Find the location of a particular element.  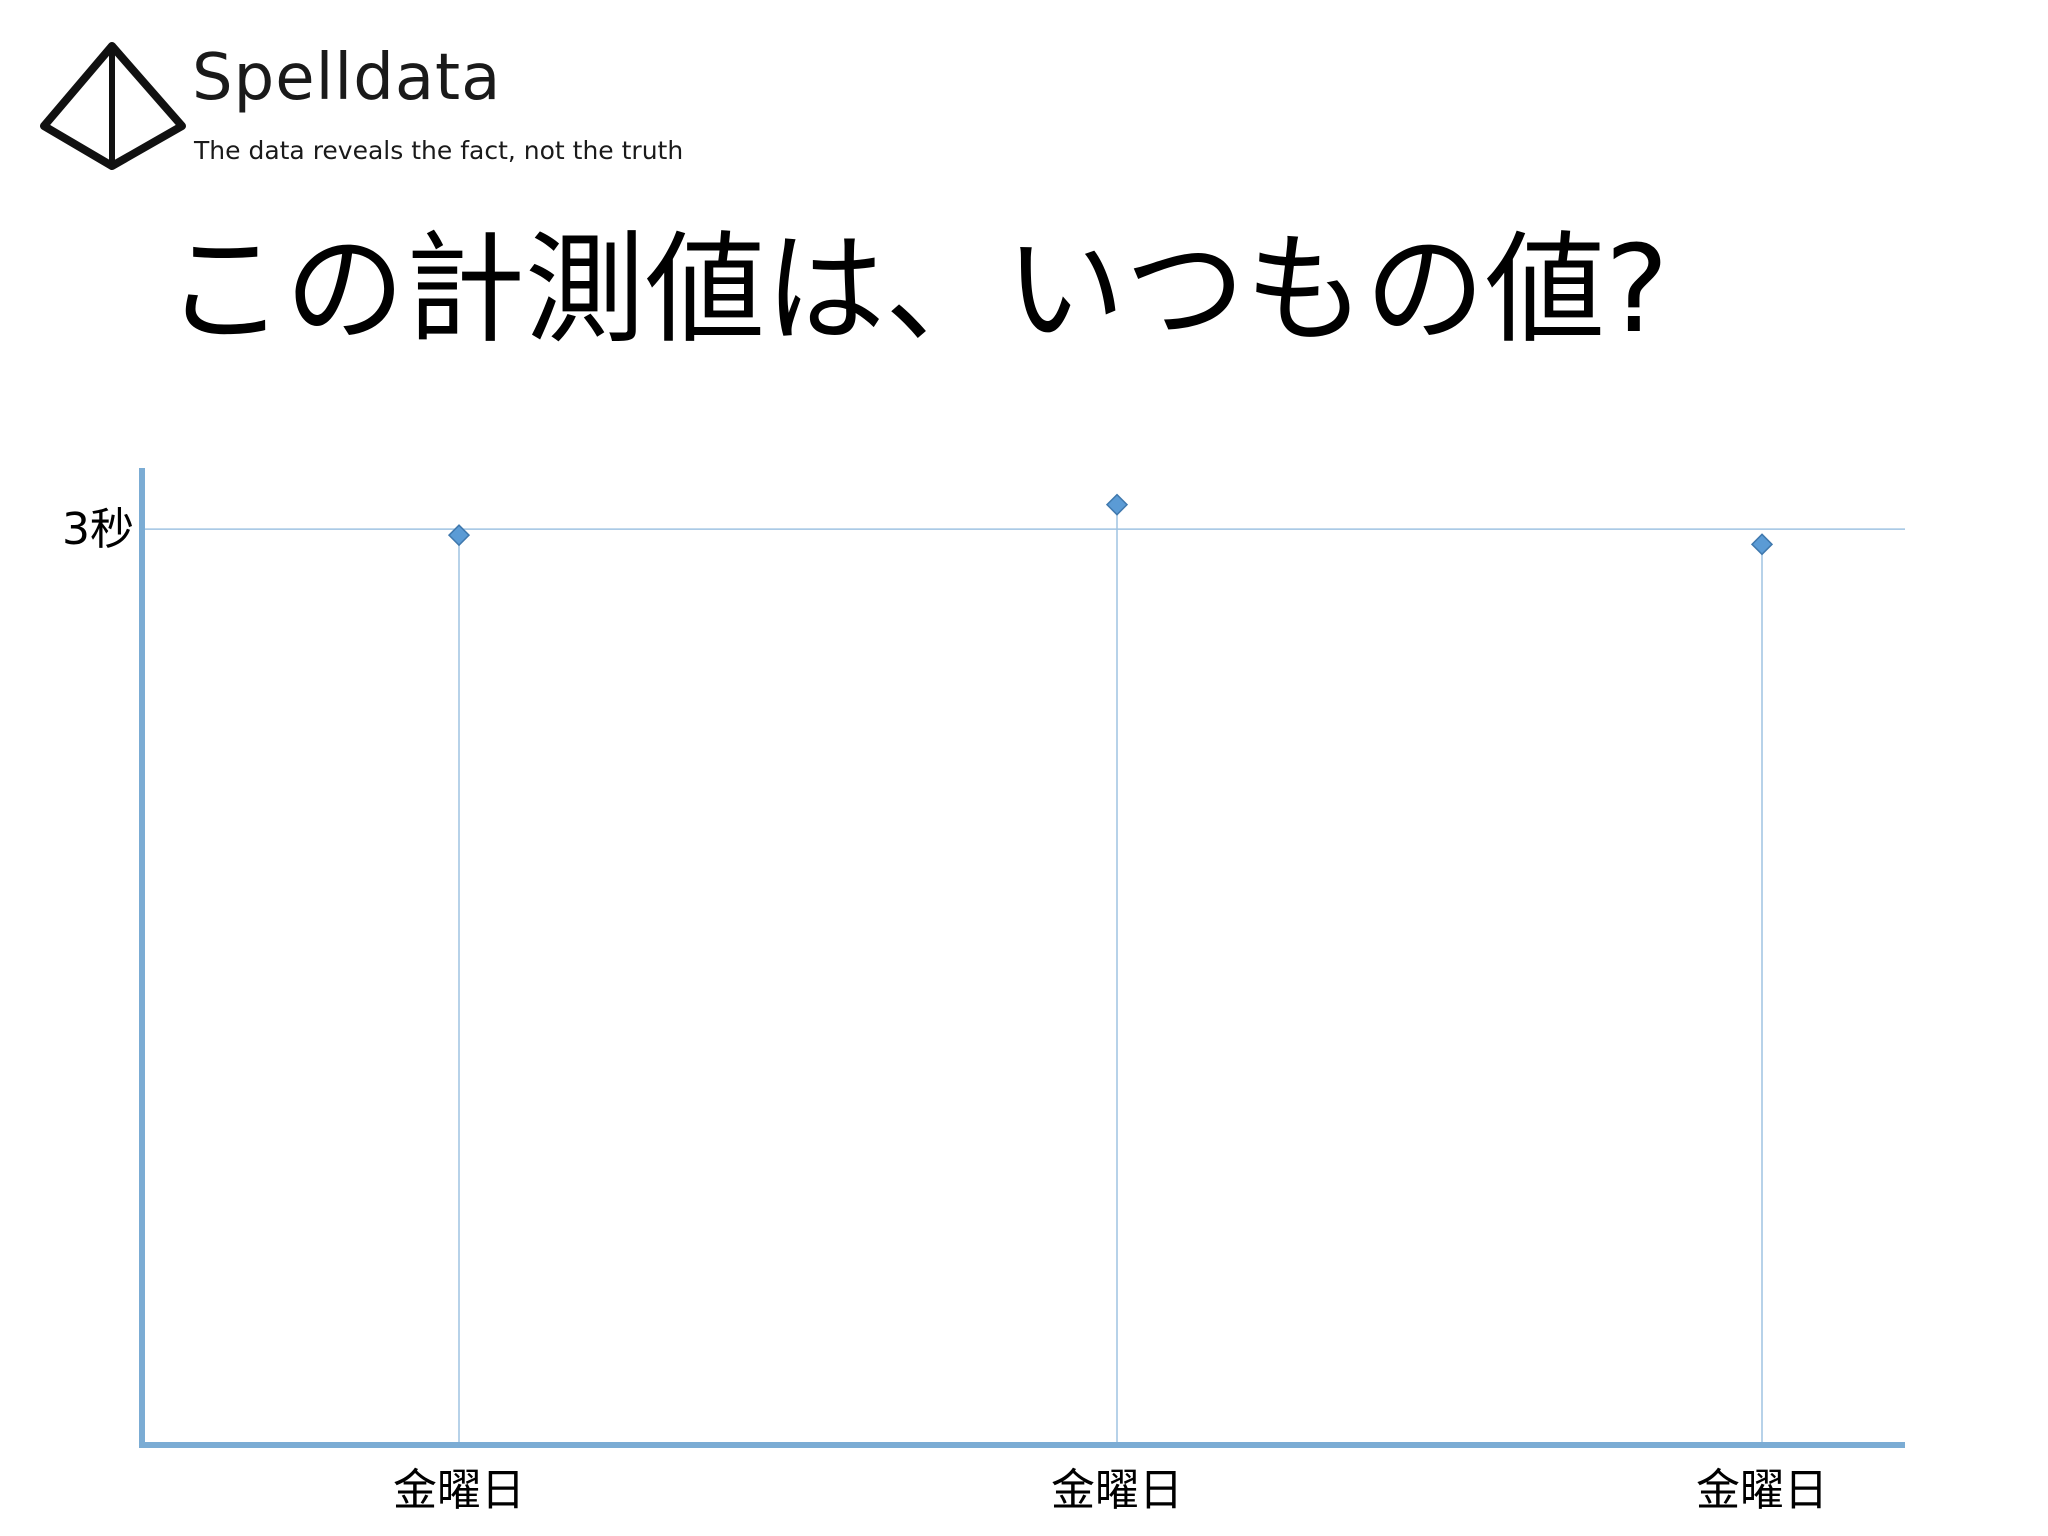

y-tick-label-0: 3秒 is located at coordinates (98, 529).